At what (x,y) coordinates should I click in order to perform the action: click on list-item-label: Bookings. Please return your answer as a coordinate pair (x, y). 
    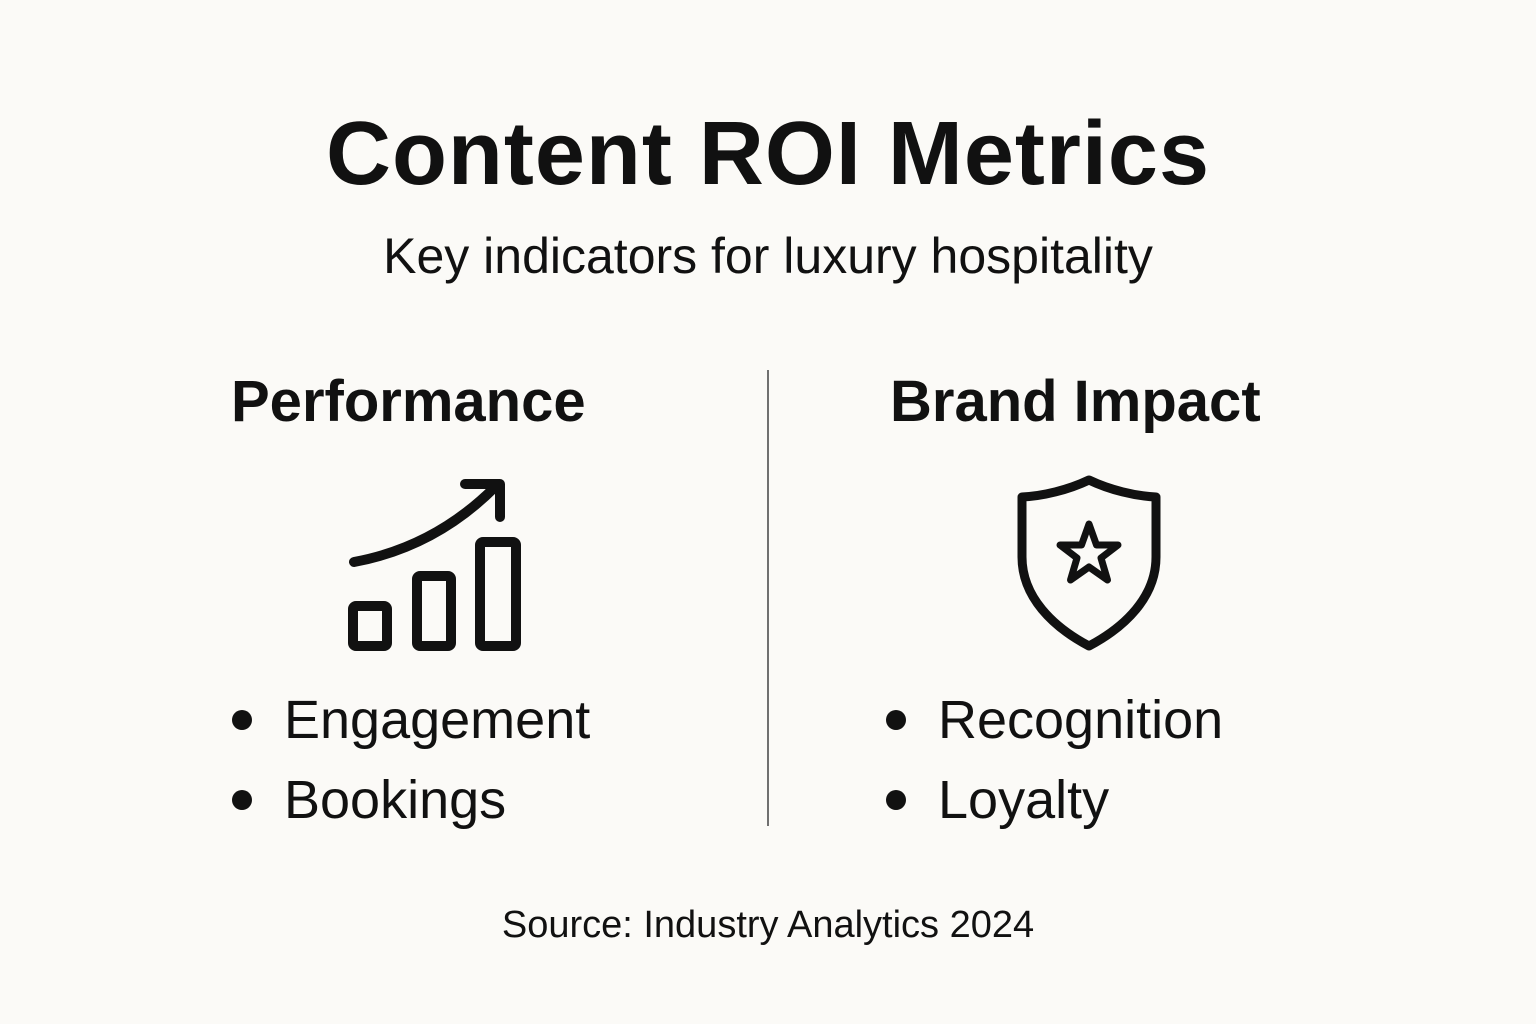
    Looking at the image, I should click on (395, 800).